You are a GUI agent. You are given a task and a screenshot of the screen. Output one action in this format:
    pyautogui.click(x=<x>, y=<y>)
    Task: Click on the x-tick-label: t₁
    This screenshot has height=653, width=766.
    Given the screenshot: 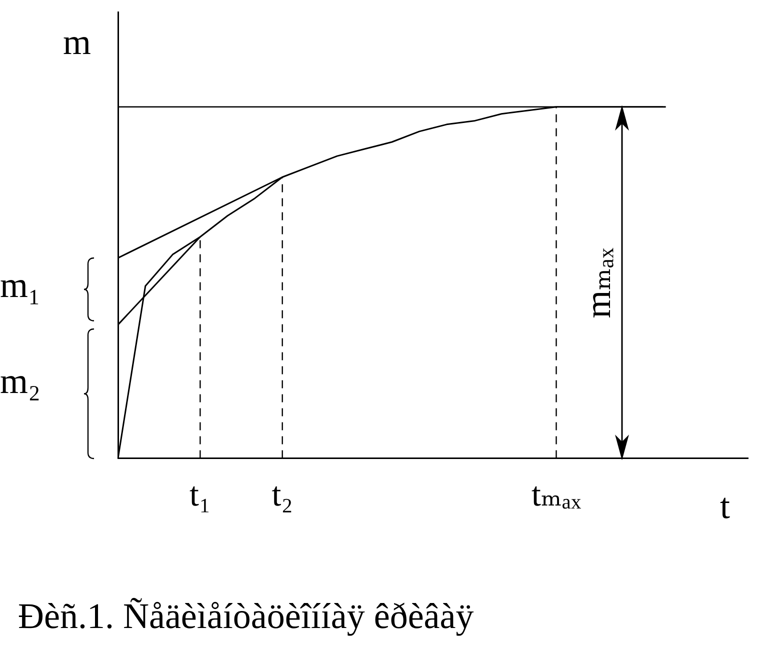 What is the action you would take?
    pyautogui.click(x=200, y=495)
    